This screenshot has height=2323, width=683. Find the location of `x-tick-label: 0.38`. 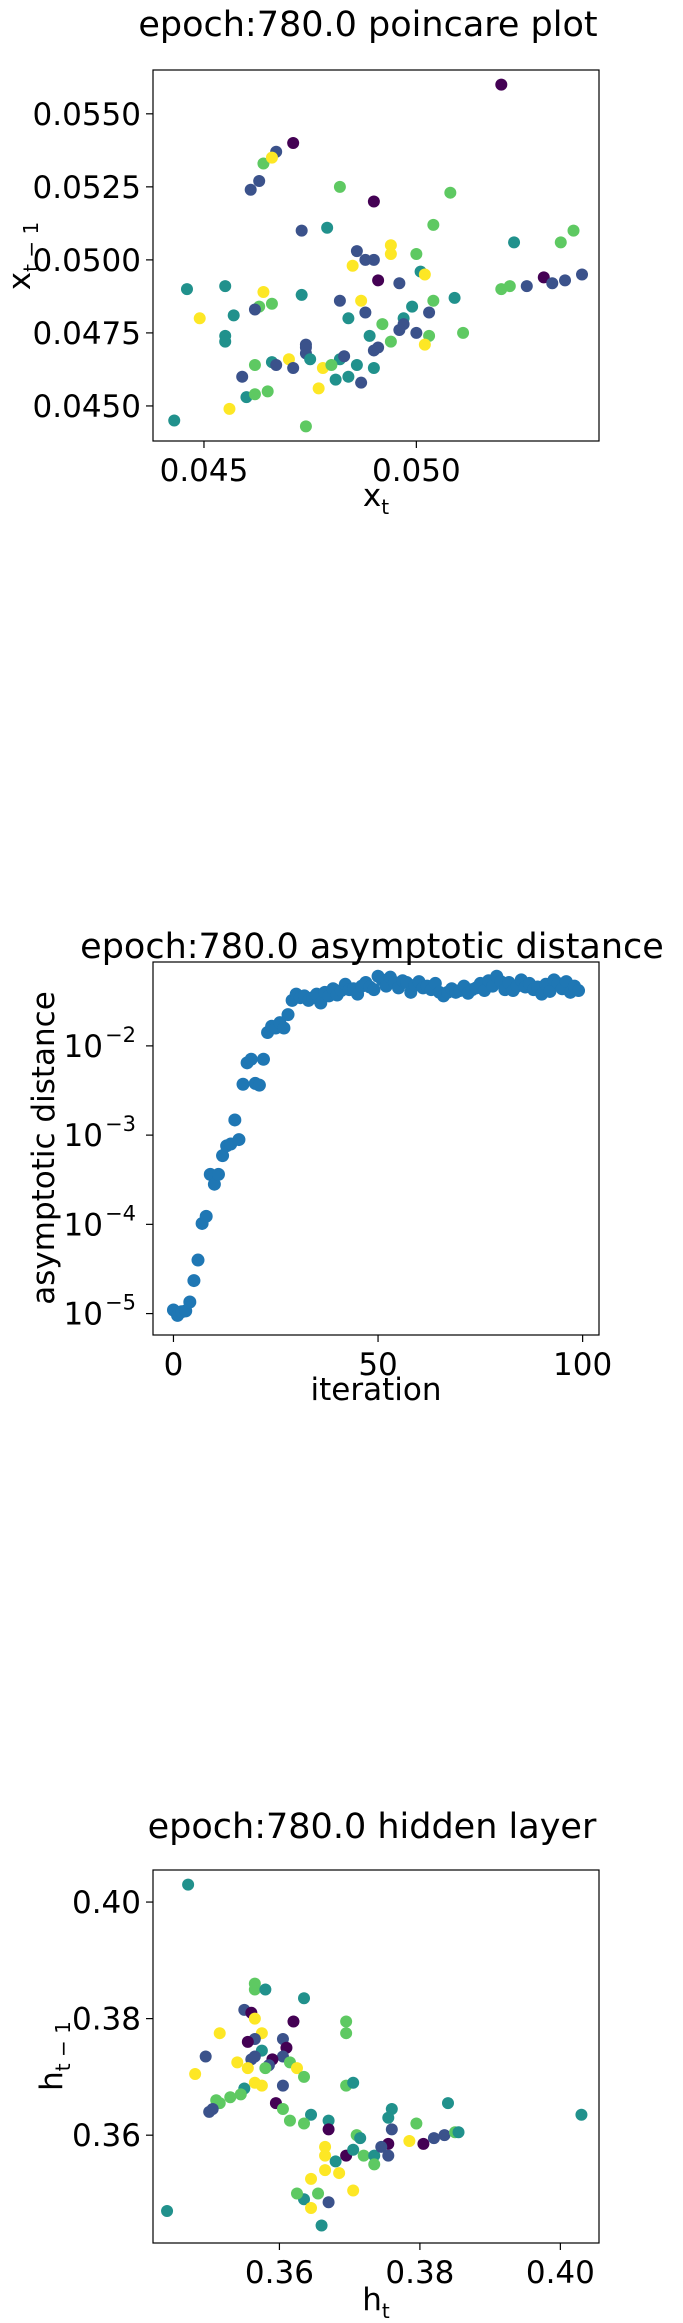

x-tick-label: 0.38 is located at coordinates (419, 2273).